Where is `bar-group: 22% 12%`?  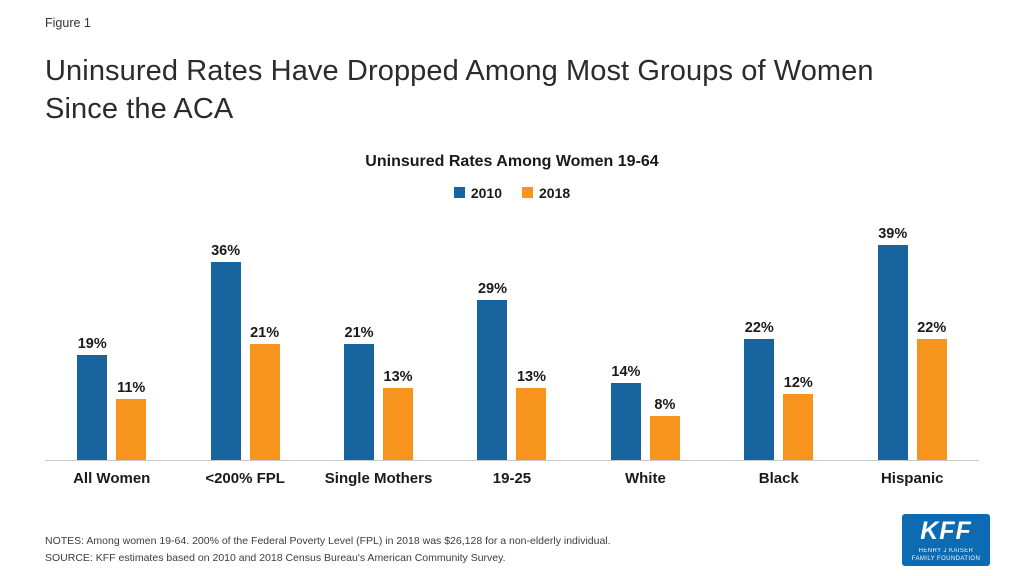
bar-group: 22% 12% is located at coordinates (778, 335).